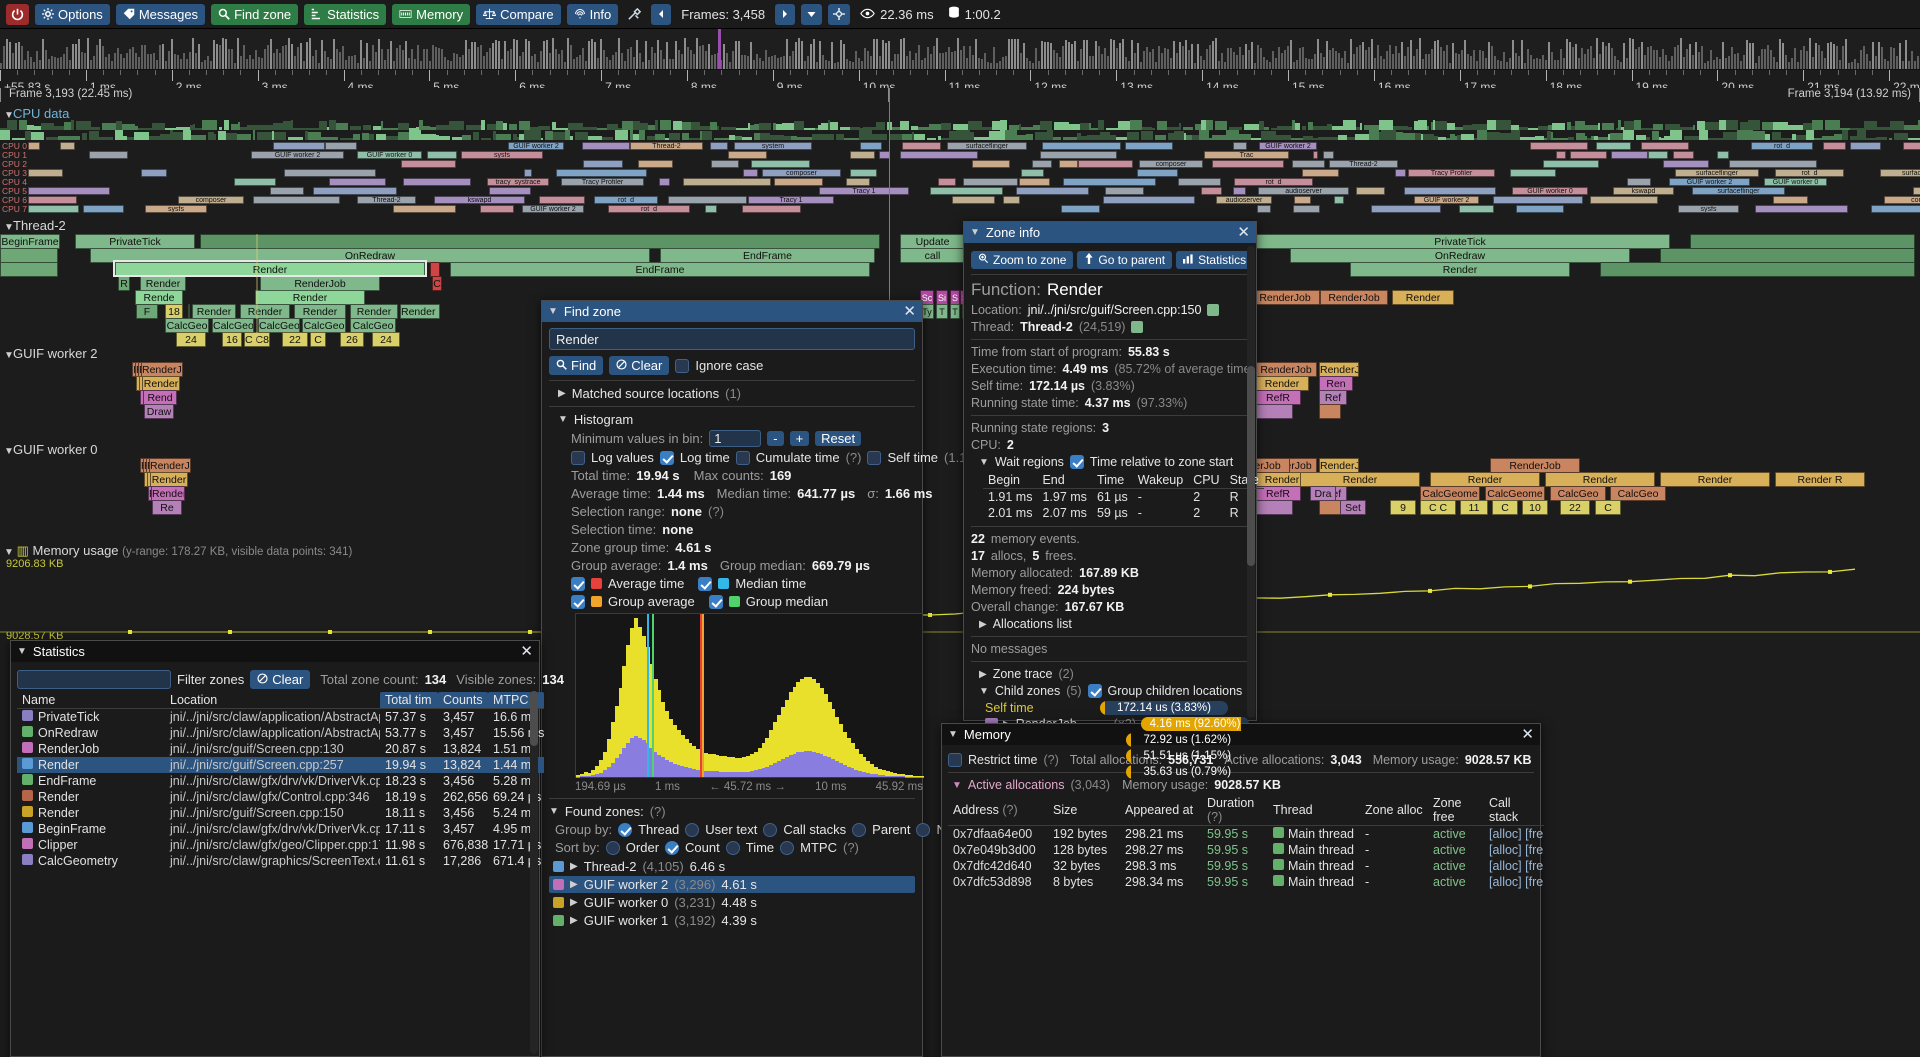 The width and height of the screenshot is (1920, 1057). I want to click on mem-col-zone-free: Zone free, so click(1456, 810).